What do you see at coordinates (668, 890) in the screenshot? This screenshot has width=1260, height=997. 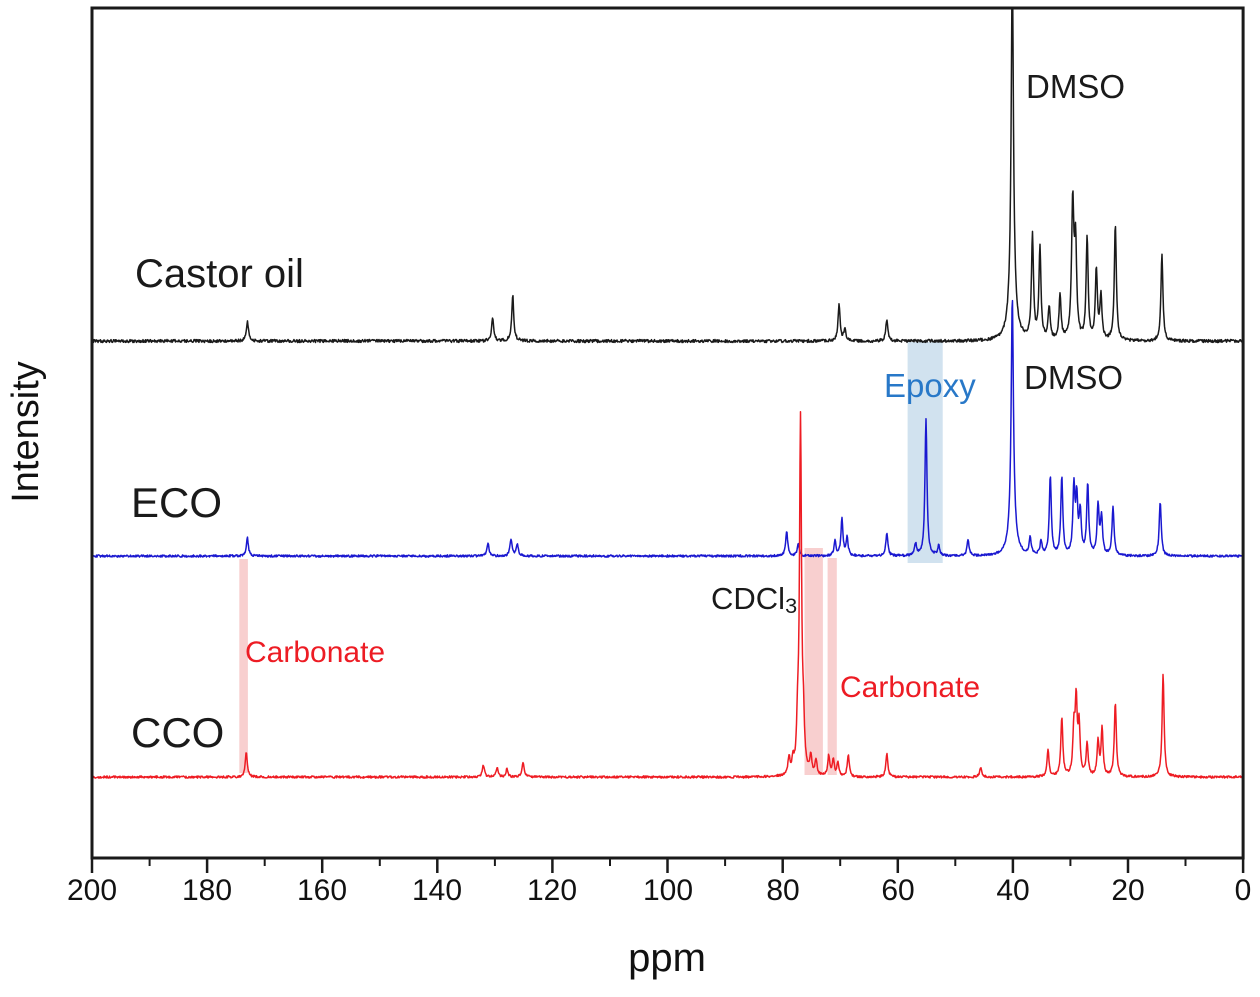 I see `x-tick-label-100: 100` at bounding box center [668, 890].